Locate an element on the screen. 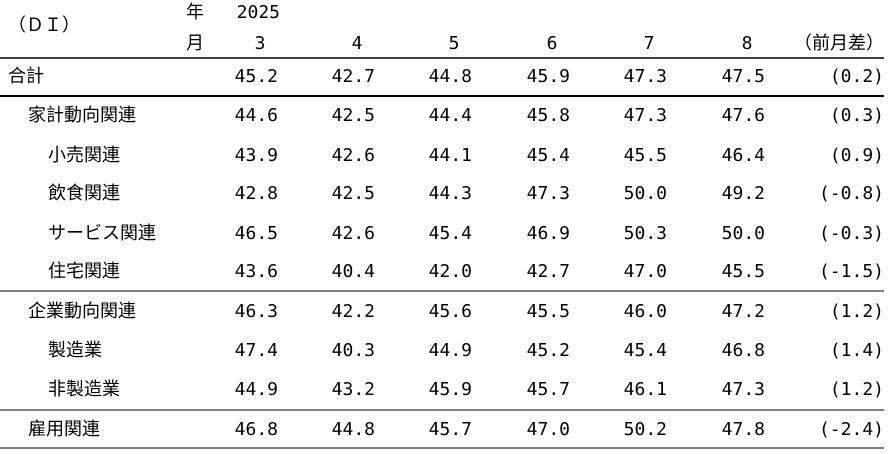  cell-value: 45.6 is located at coordinates (450, 311).